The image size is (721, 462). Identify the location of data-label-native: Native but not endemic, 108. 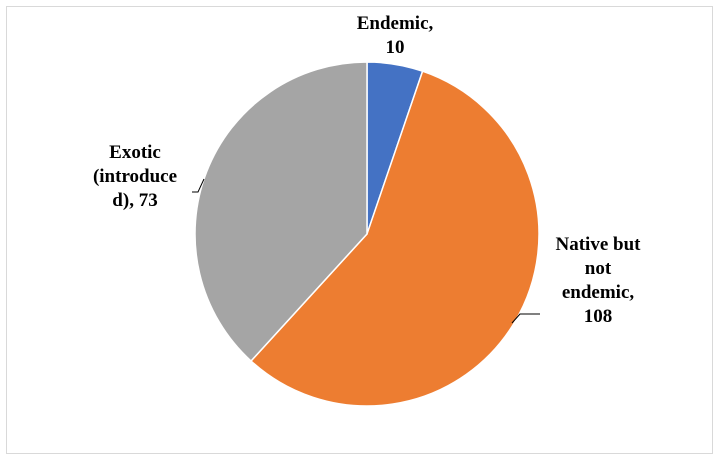
(598, 281).